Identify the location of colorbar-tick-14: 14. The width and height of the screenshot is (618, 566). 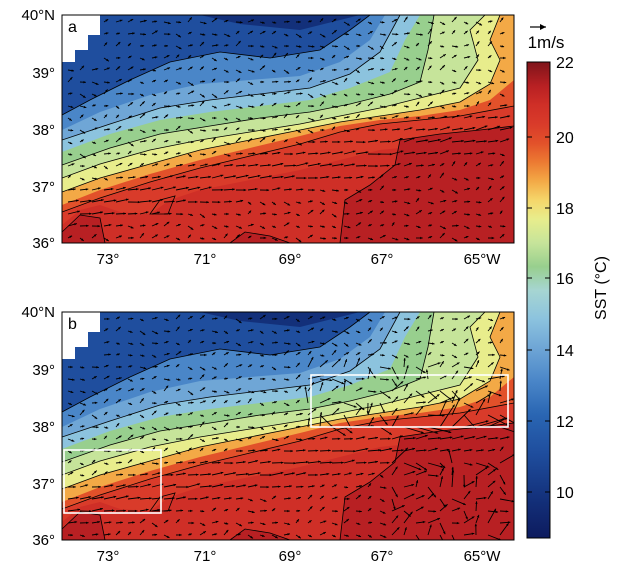
(565, 351).